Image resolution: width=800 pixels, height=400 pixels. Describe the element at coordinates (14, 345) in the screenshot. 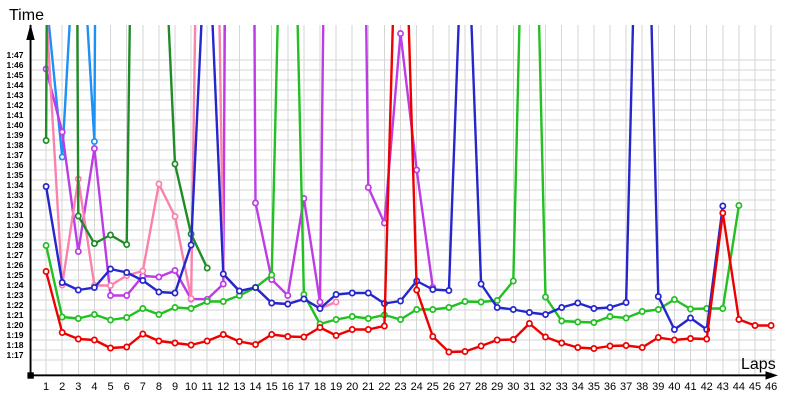

I see `svg-text: 1:18` at that location.